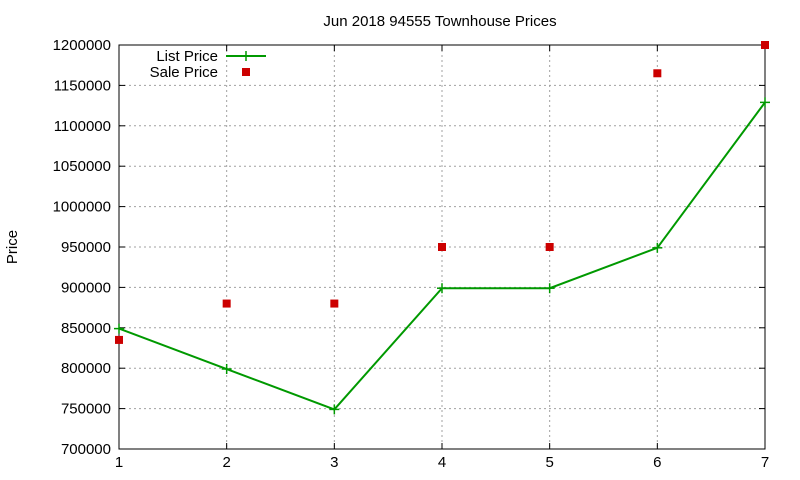 This screenshot has height=480, width=800. I want to click on x-tick-label: 1, so click(119, 462).